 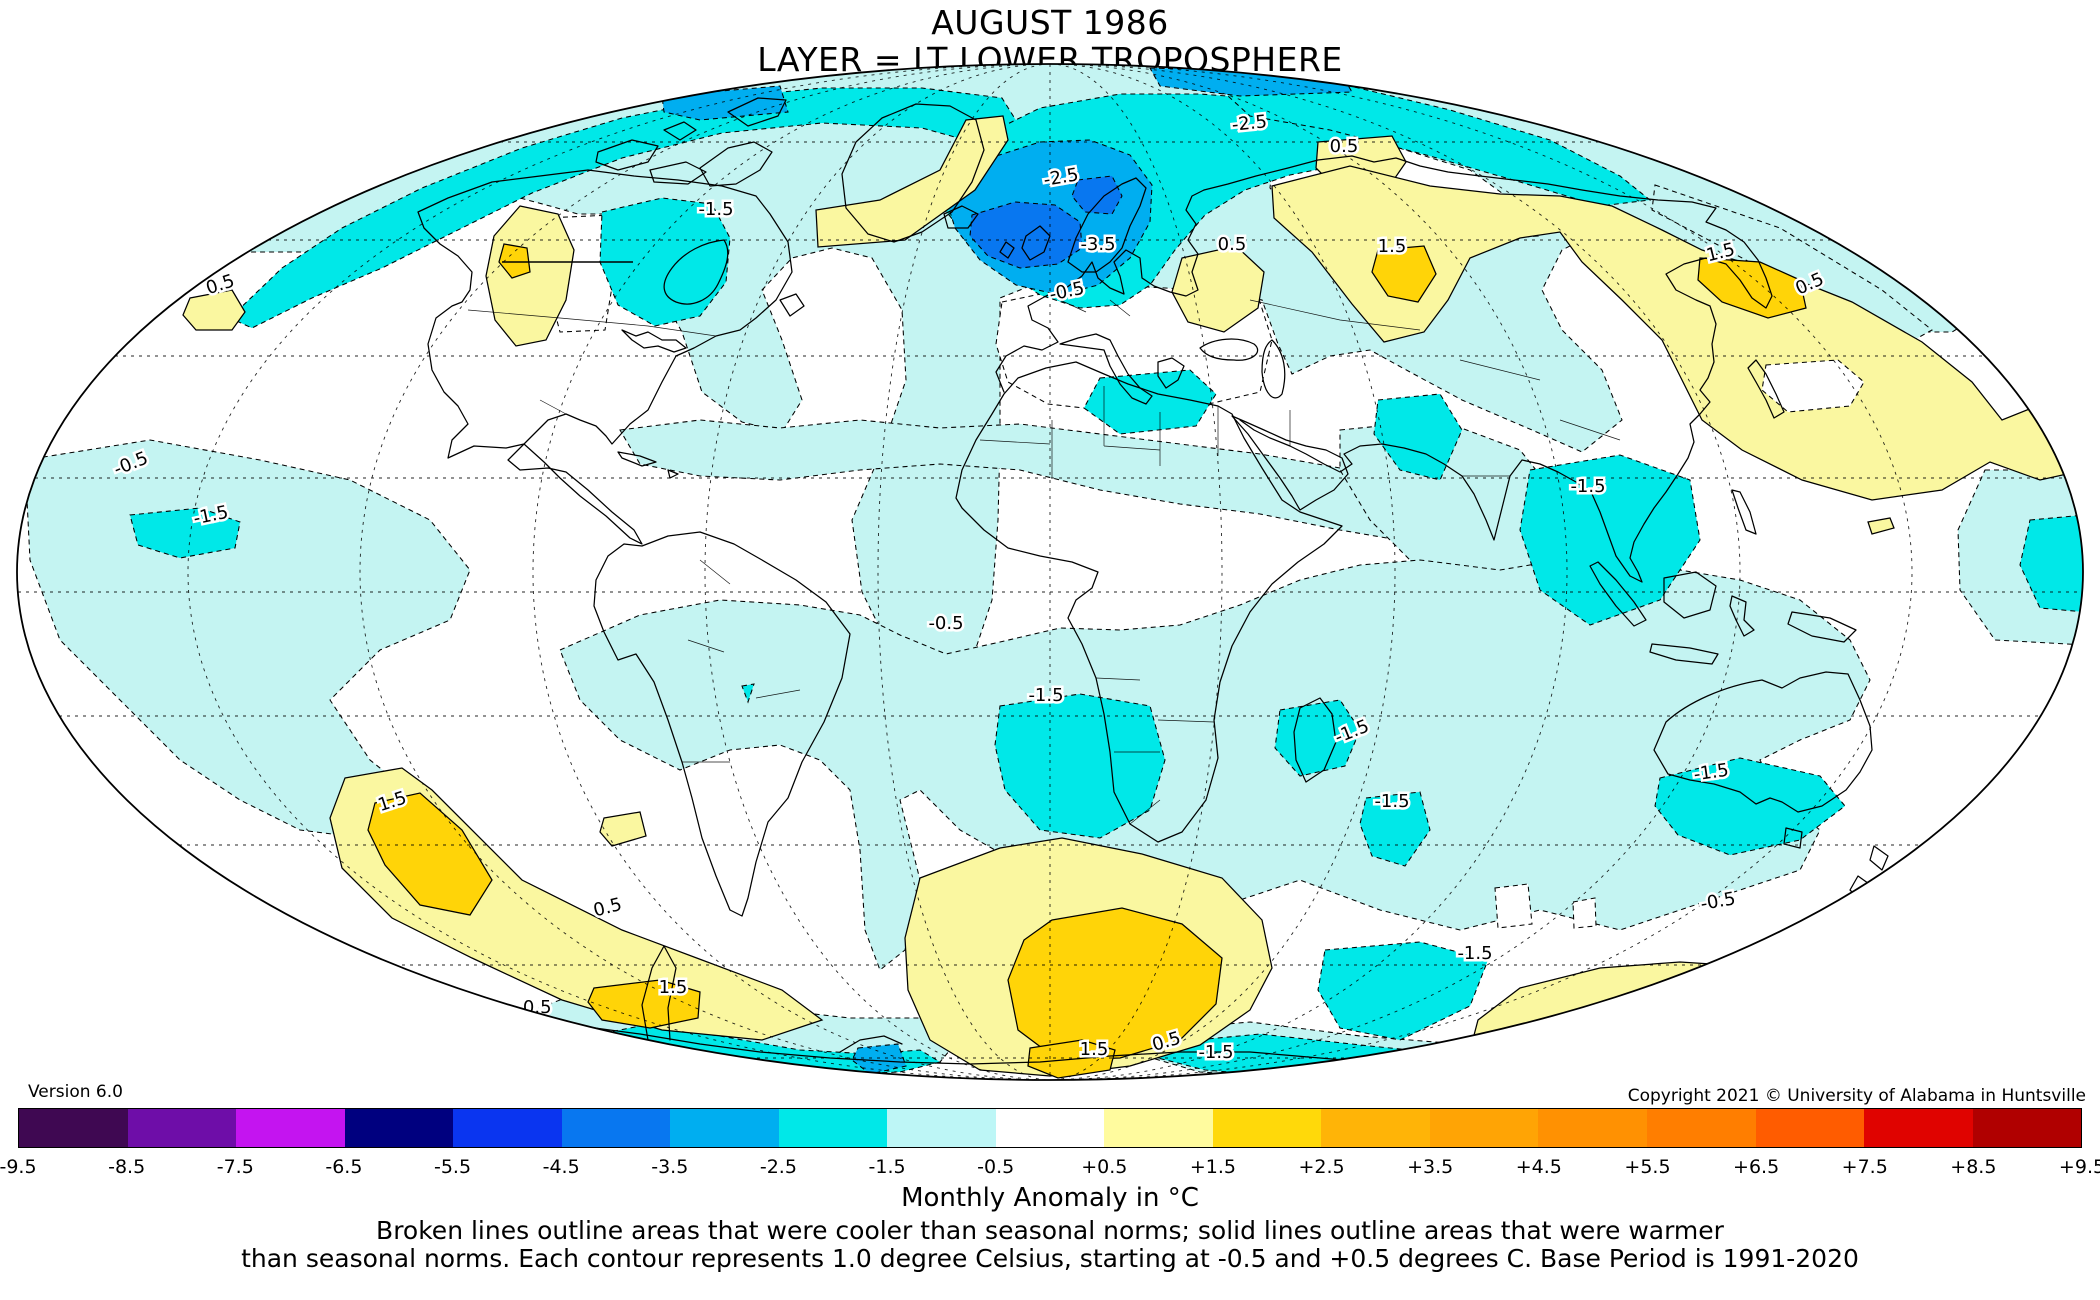 I want to click on gold-north-pacific, so click(x=1752, y=288).